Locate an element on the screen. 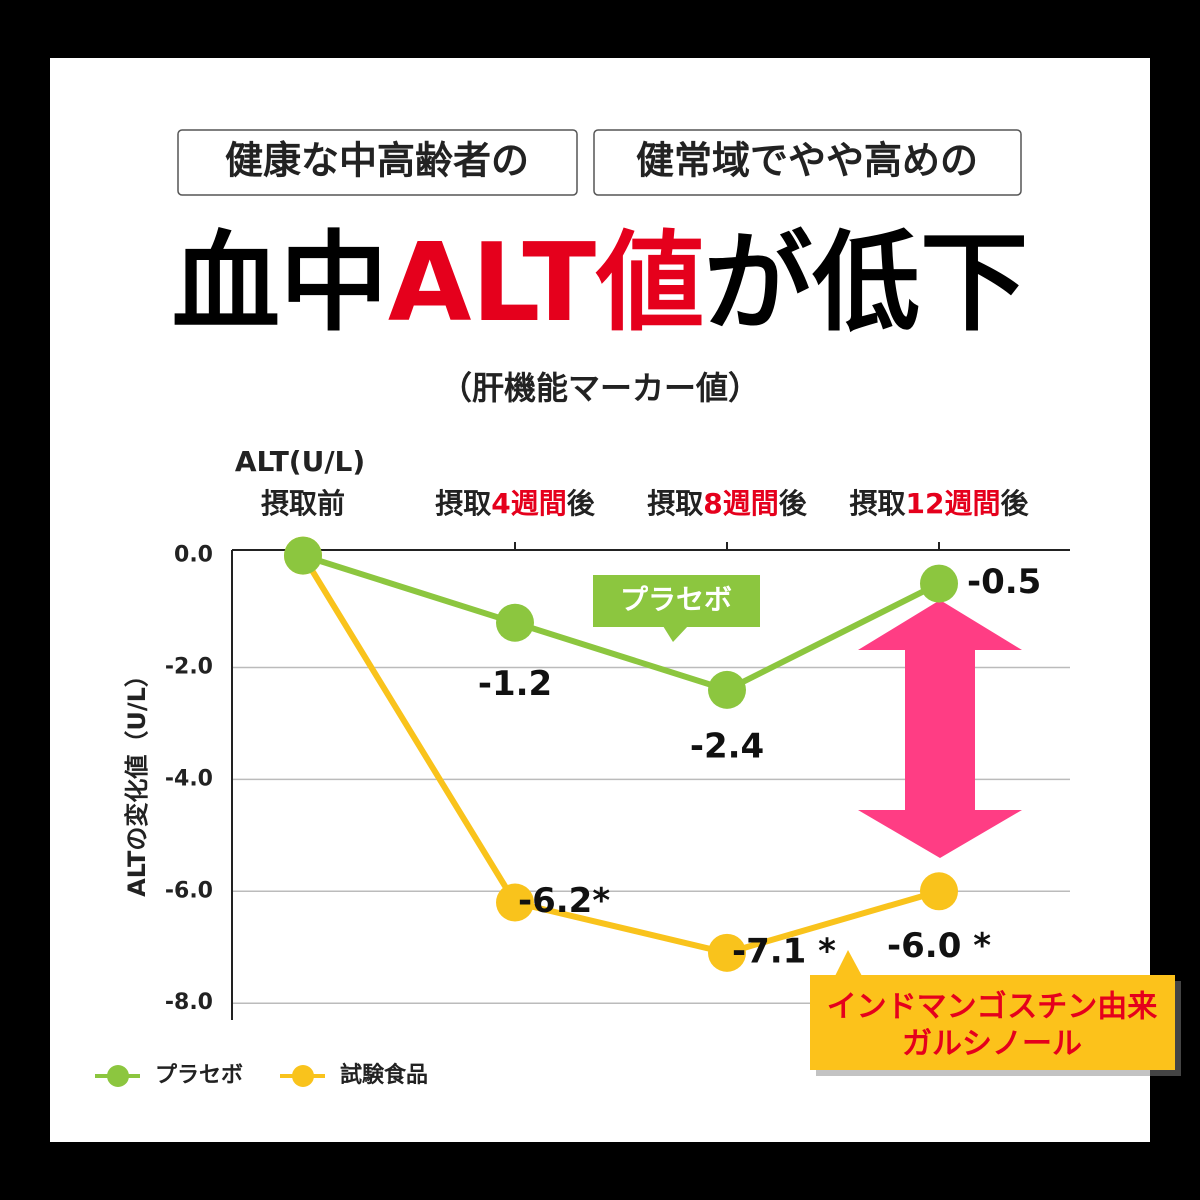 The width and height of the screenshot is (1200, 1200). x-tick-label: 摂取前 is located at coordinates (303, 503).